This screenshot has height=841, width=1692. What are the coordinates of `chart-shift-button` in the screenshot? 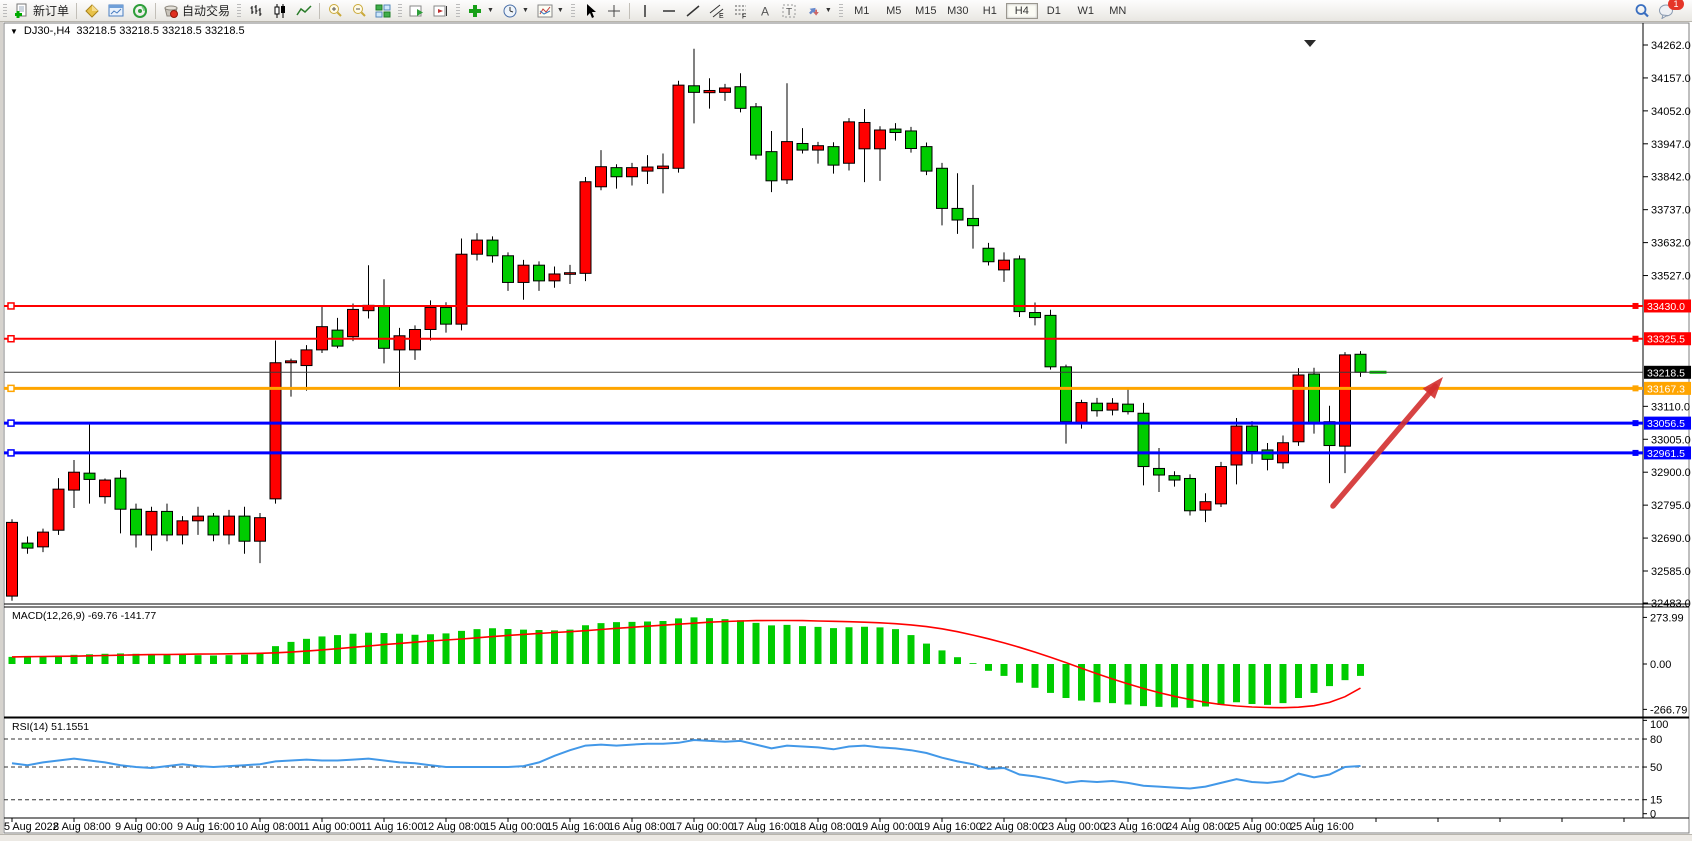 It's located at (441, 11).